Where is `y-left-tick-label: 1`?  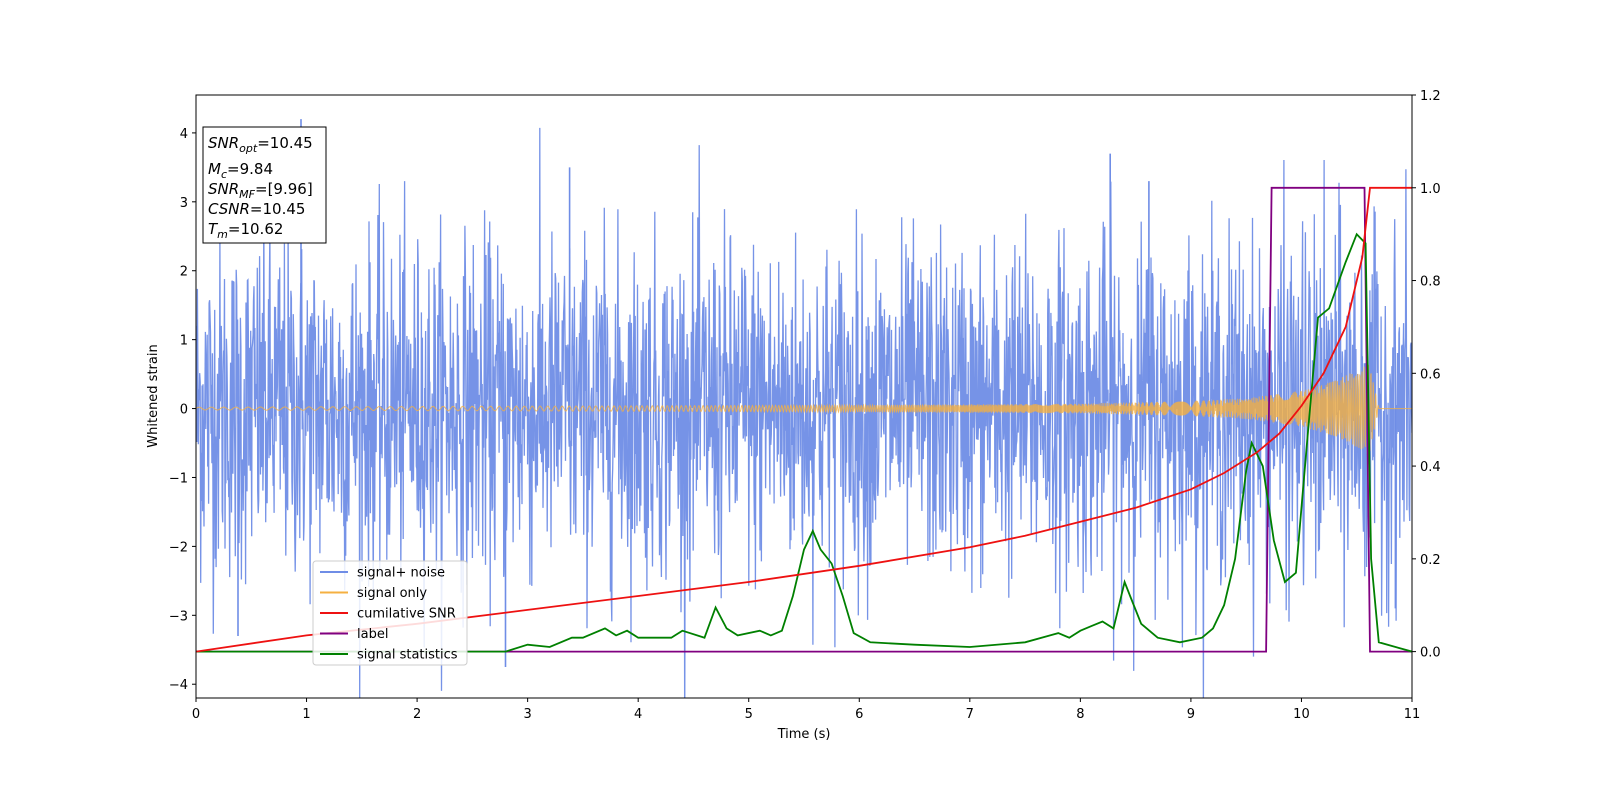
y-left-tick-label: 1 is located at coordinates (184, 341).